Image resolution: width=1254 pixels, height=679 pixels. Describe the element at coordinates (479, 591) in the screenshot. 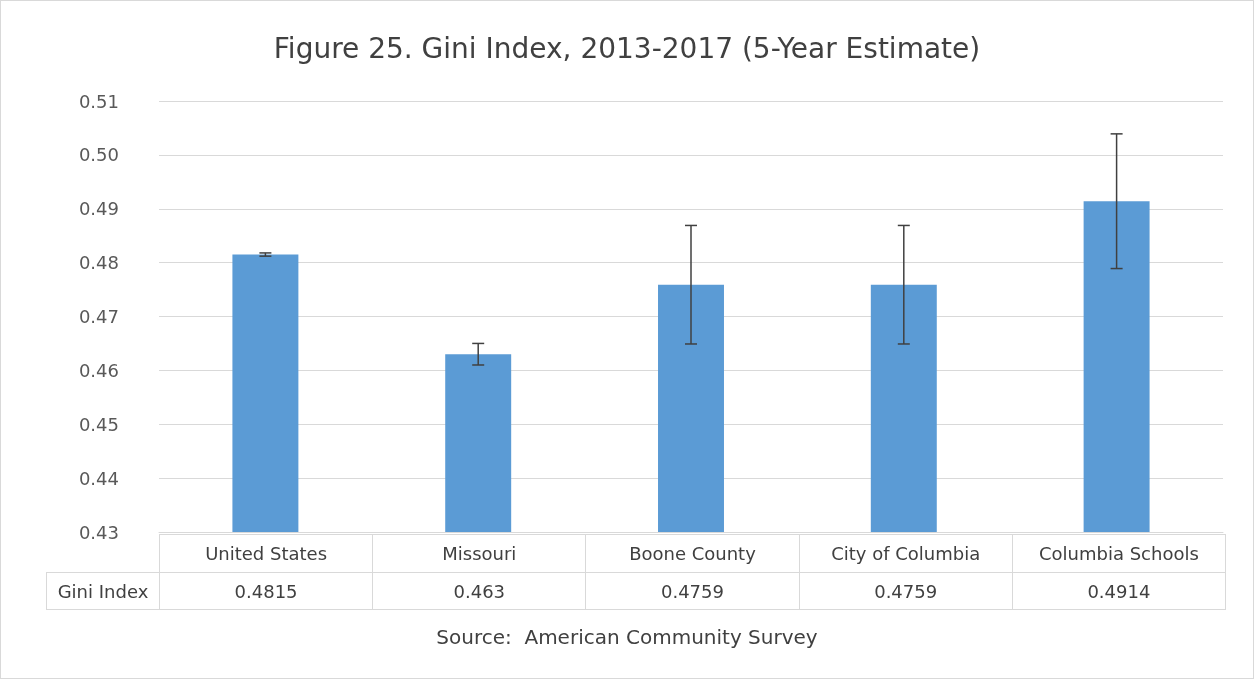

I see `data-label: 0.463` at that location.